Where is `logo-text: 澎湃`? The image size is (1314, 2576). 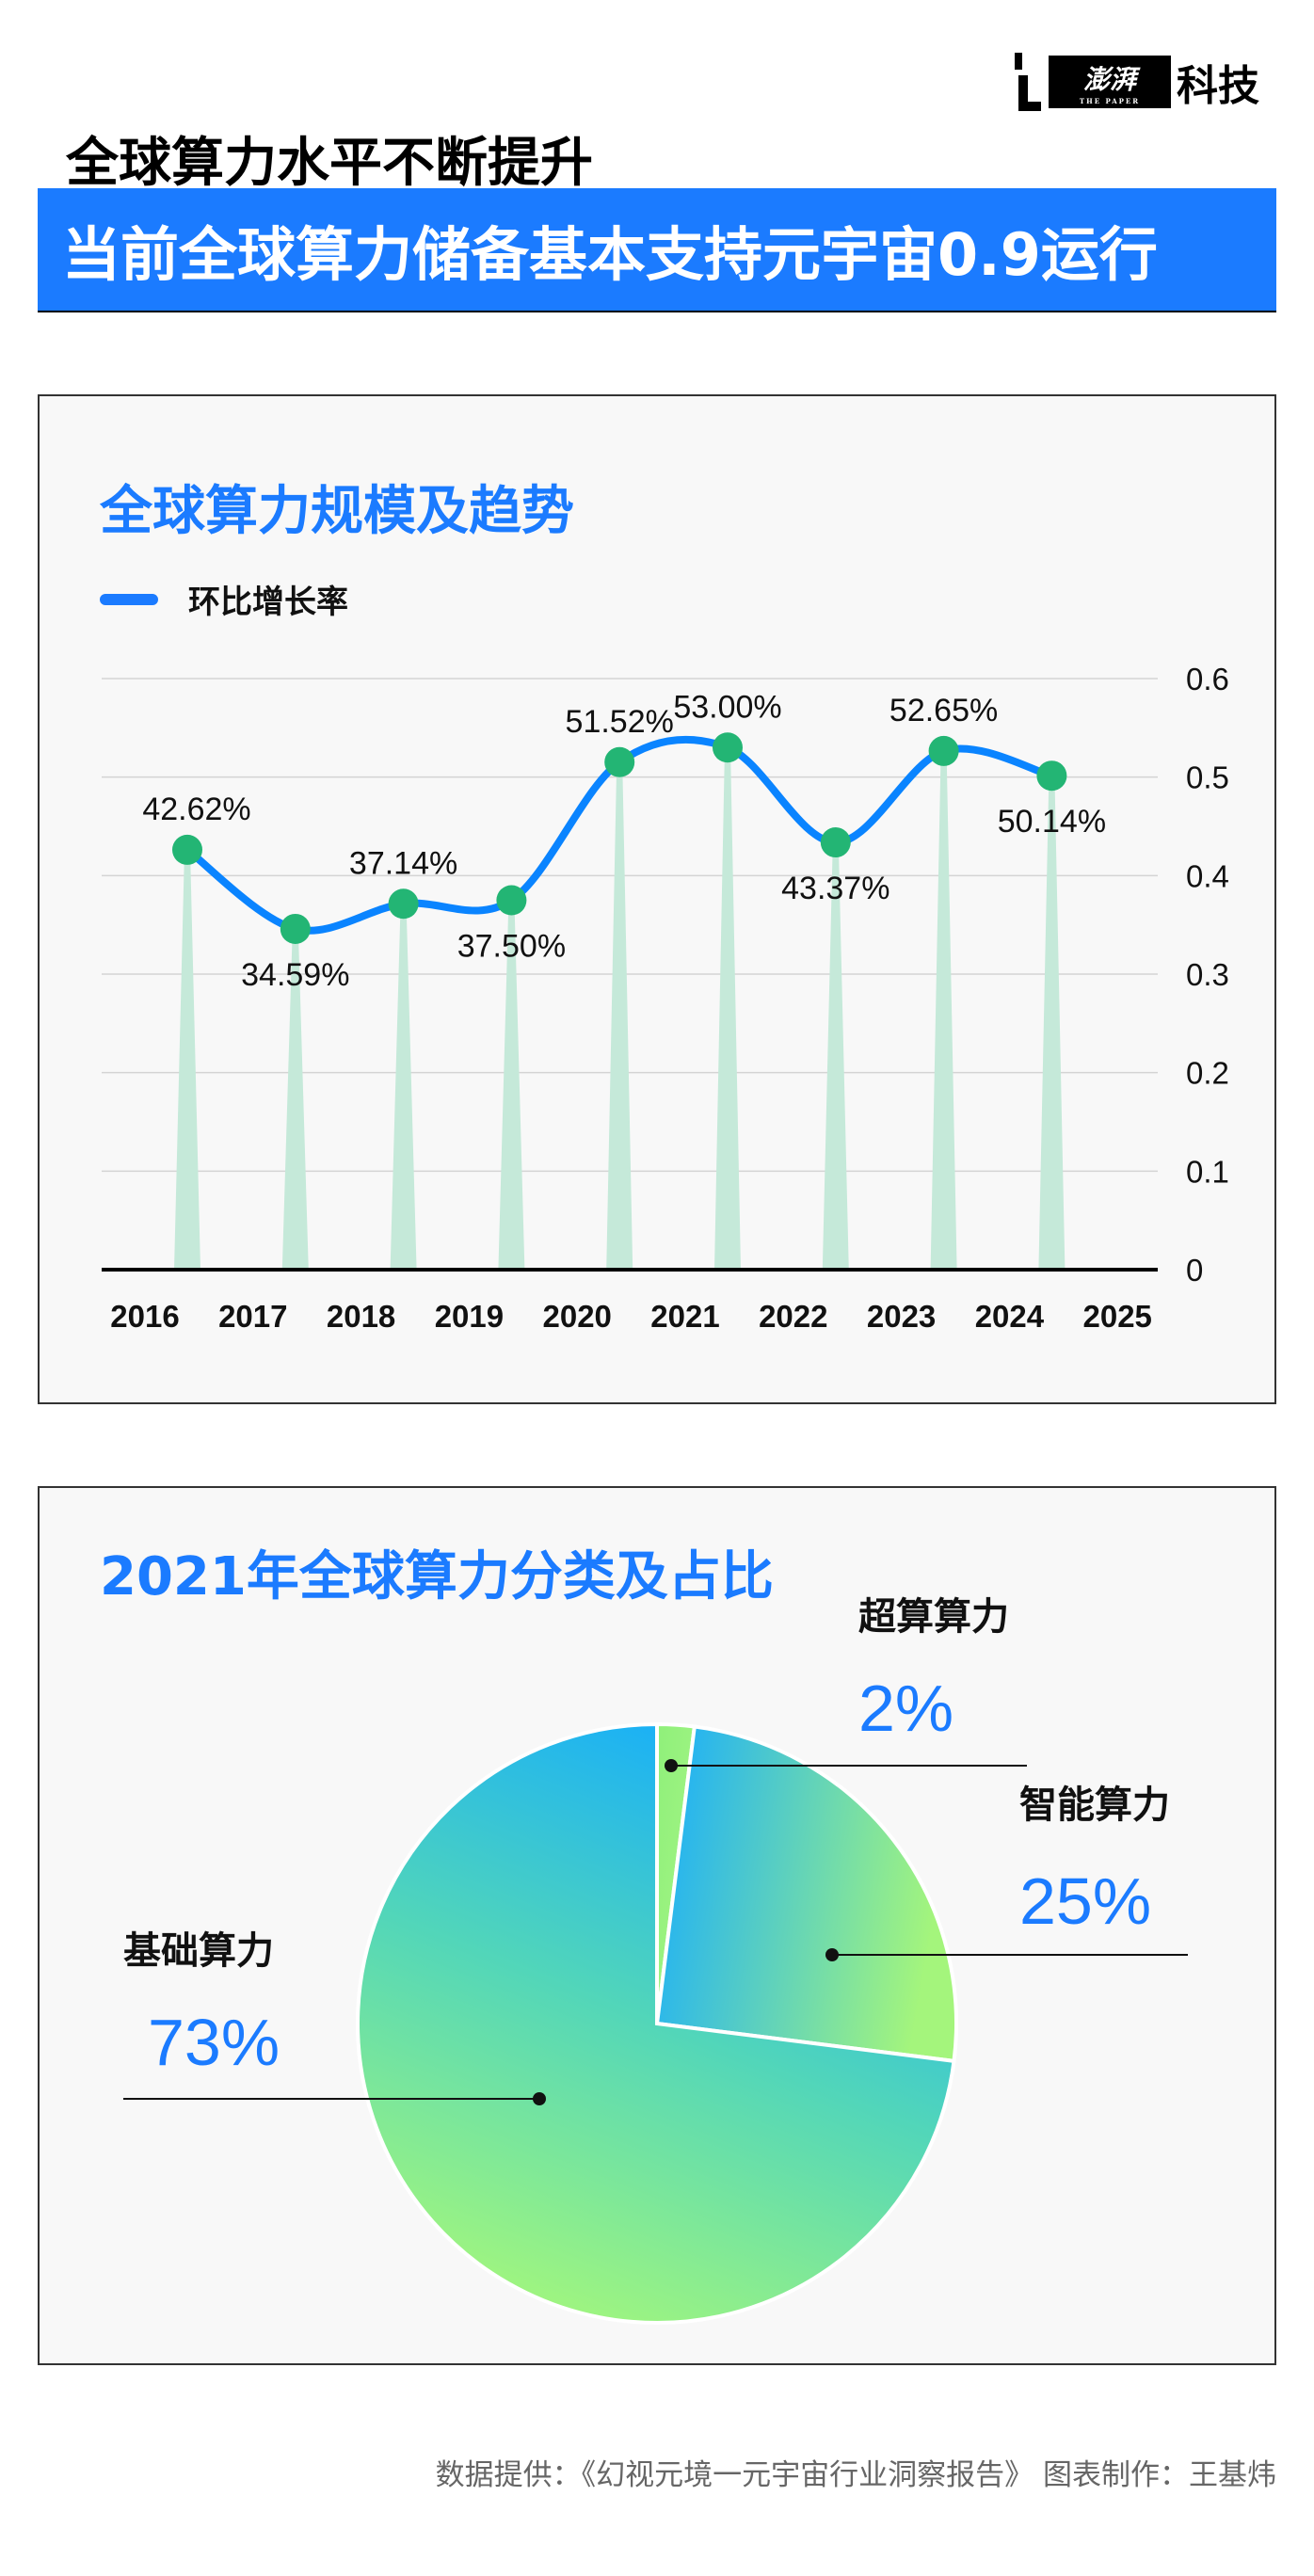
logo-text: 澎湃 is located at coordinates (1109, 79).